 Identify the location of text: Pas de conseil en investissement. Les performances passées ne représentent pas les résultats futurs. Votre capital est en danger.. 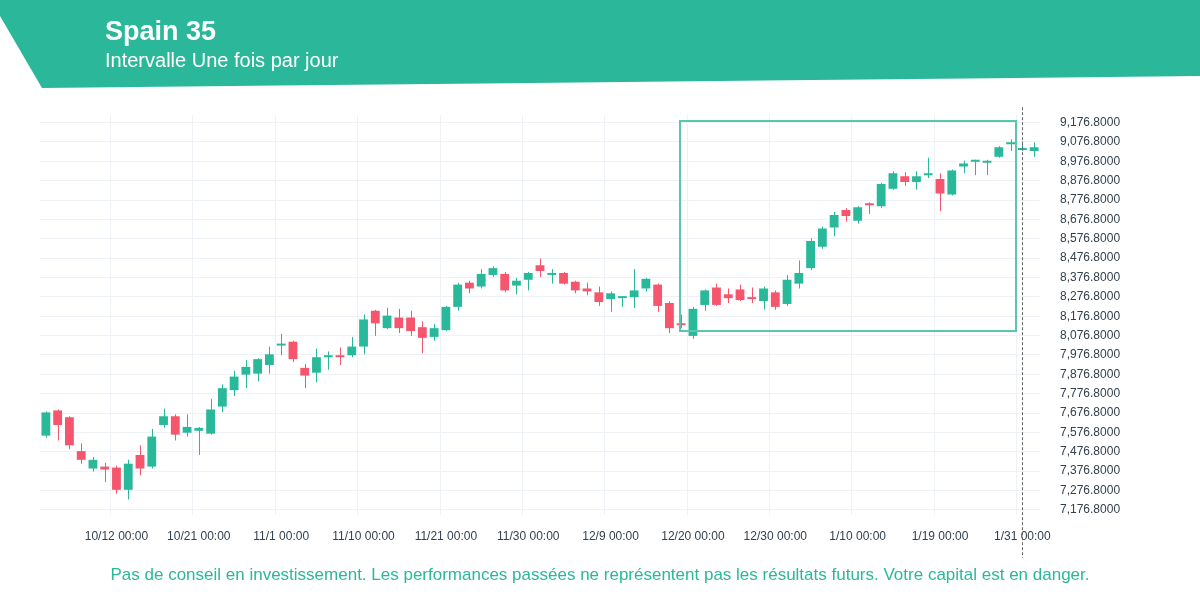
(600, 575).